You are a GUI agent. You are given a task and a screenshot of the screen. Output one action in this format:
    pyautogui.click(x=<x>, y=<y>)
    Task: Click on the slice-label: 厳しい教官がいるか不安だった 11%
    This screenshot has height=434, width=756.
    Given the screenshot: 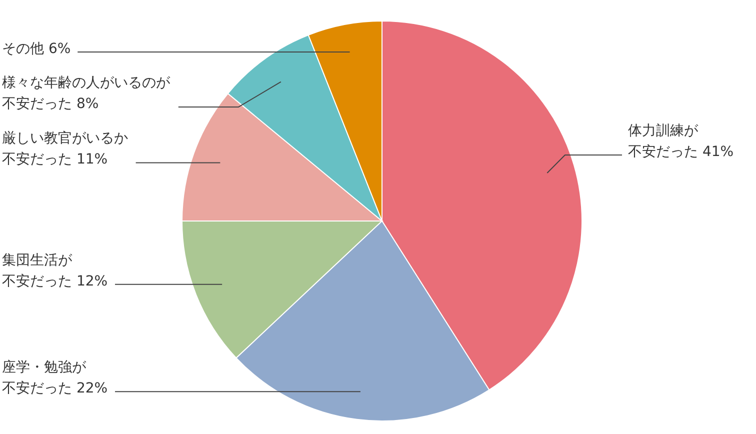 What is the action you would take?
    pyautogui.click(x=65, y=149)
    